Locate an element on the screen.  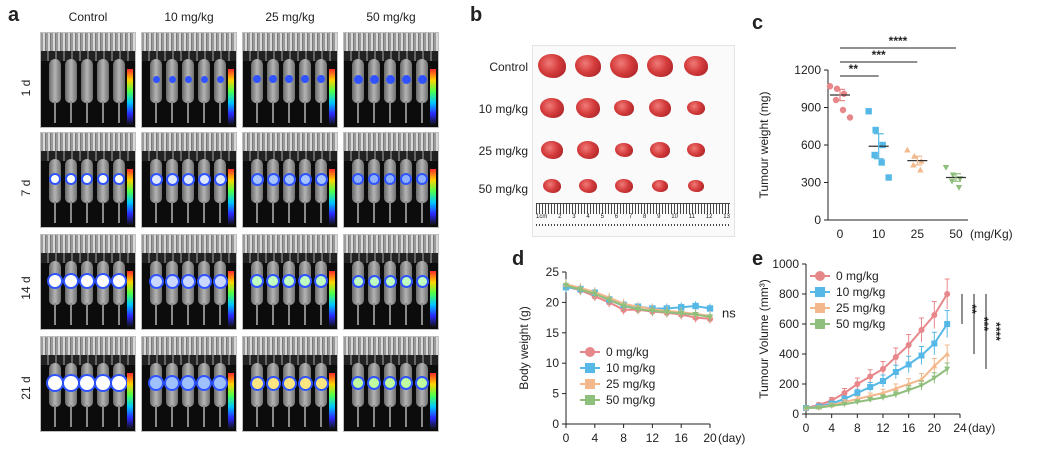
panel-d-letter: d is located at coordinates (518, 259).